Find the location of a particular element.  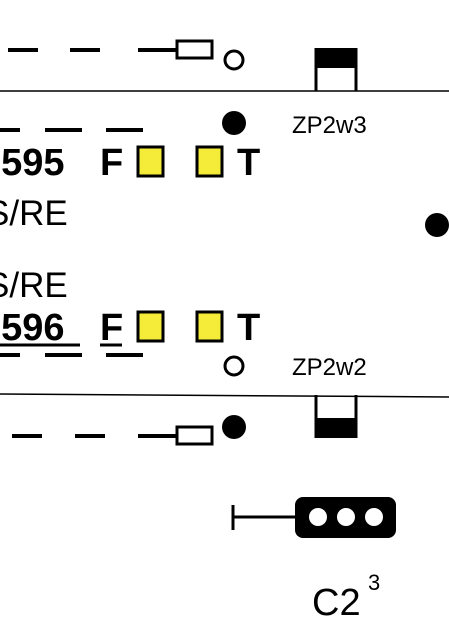

upper-hollow-marker is located at coordinates (234, 60).